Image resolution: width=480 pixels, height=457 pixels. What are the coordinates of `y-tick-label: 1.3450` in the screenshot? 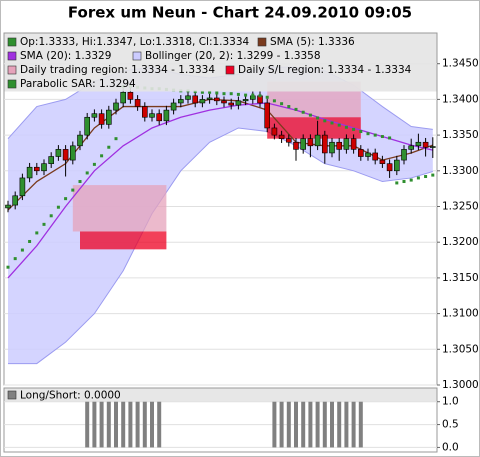 It's located at (460, 64).